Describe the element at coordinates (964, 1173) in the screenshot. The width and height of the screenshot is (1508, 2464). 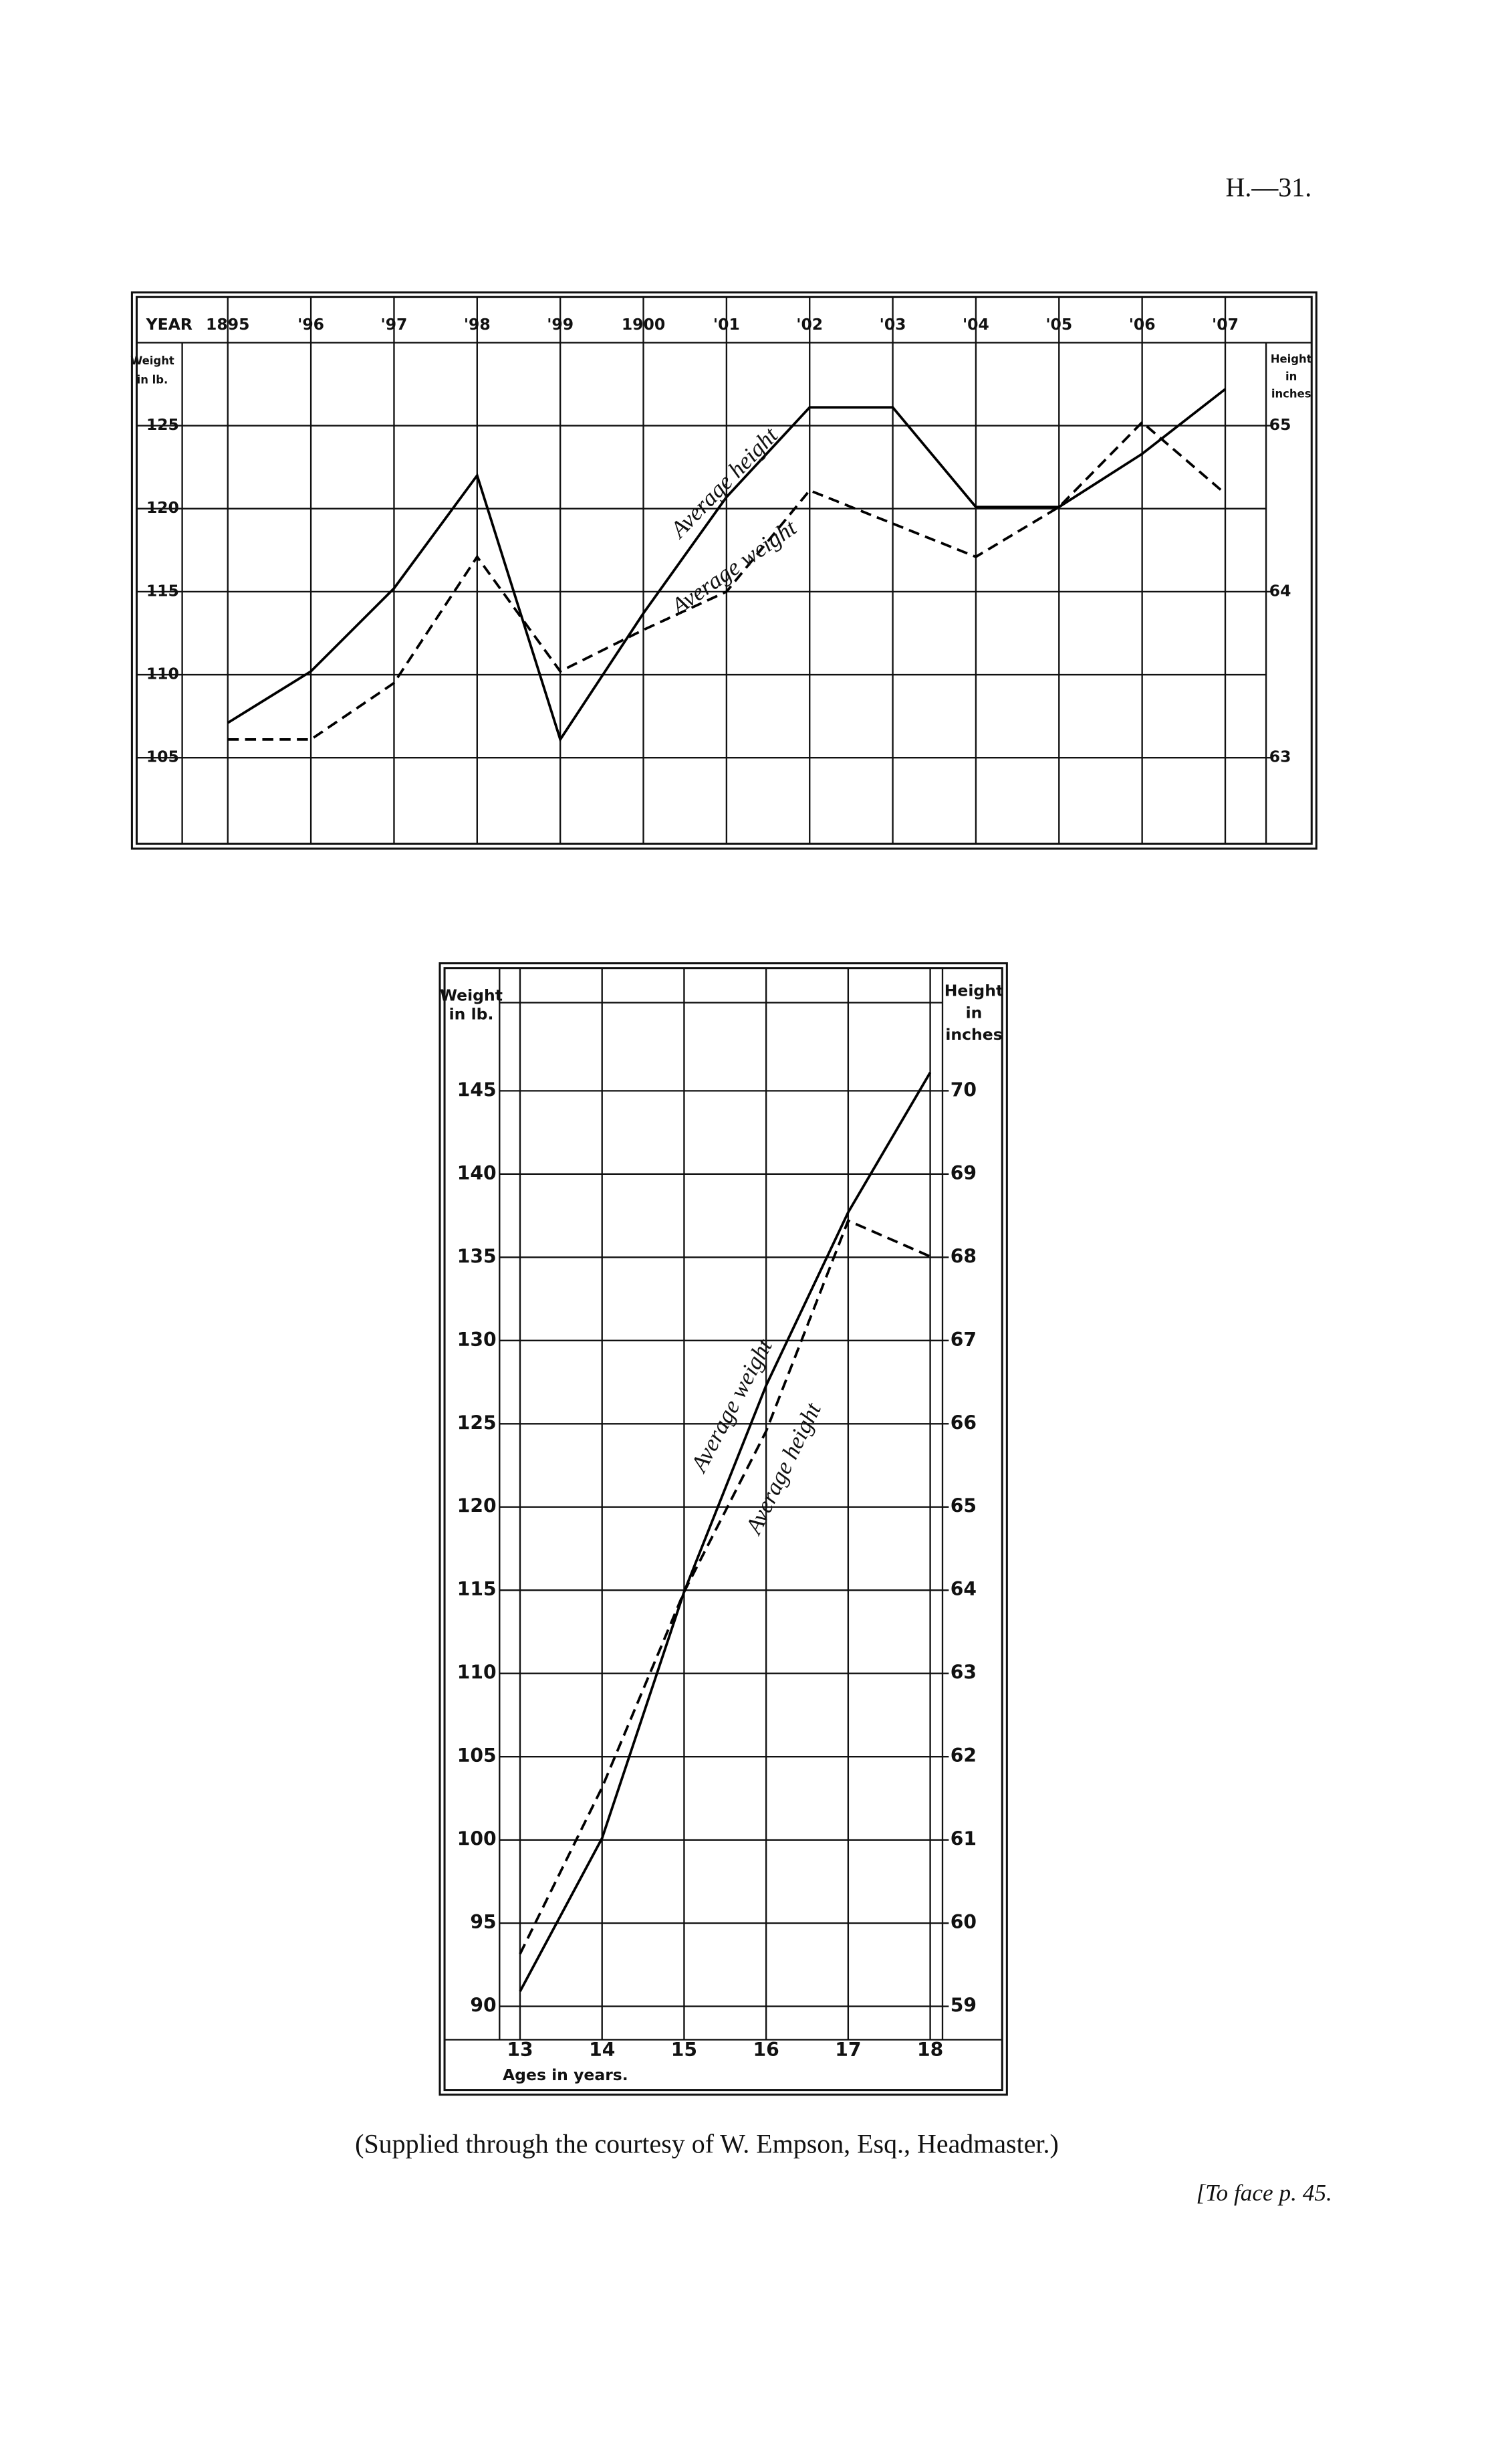
I see `y2-tick-label: 69` at that location.